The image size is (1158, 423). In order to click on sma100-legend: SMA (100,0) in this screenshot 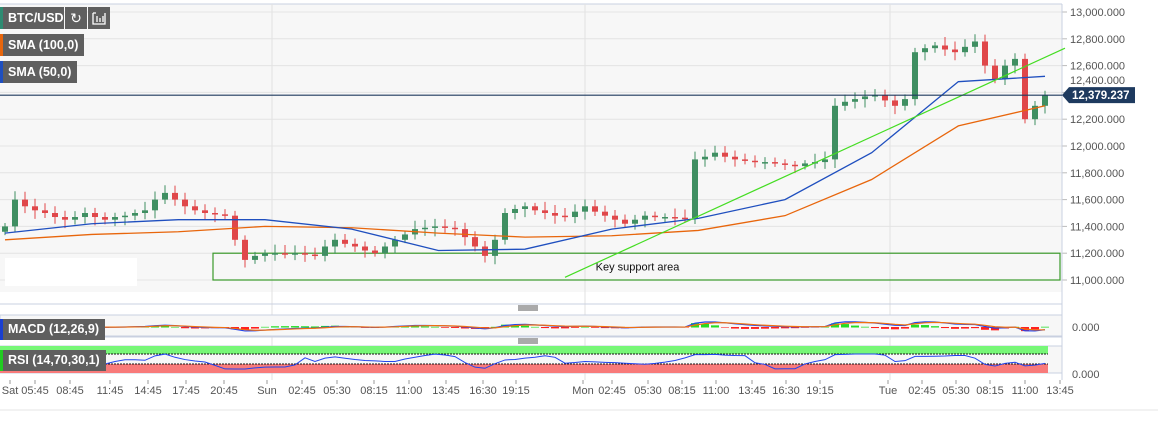, I will do `click(42, 45)`.